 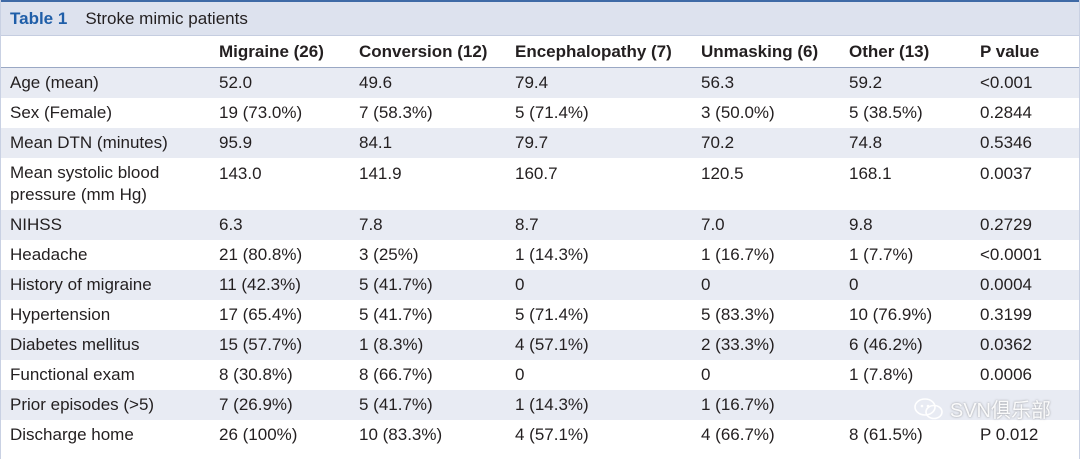 I want to click on encephalopathy-cell: 79.4, so click(x=532, y=82).